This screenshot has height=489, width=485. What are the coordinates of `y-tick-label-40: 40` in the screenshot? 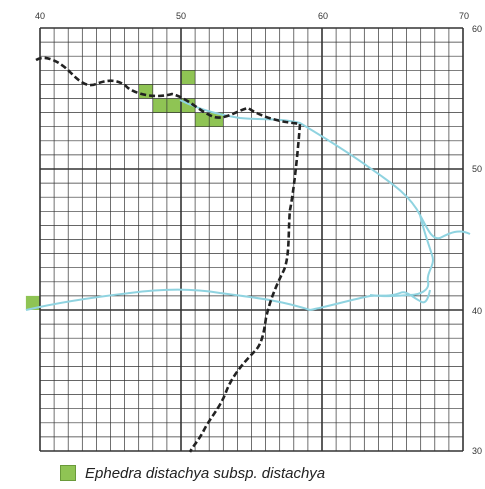 It's located at (477, 311).